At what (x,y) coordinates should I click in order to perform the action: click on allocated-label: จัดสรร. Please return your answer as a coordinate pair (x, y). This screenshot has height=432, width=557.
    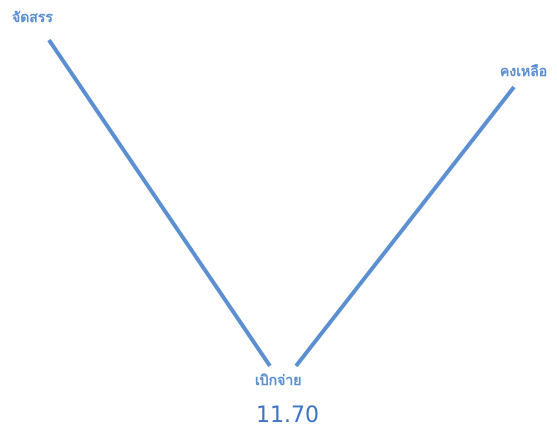
    Looking at the image, I should click on (32, 18).